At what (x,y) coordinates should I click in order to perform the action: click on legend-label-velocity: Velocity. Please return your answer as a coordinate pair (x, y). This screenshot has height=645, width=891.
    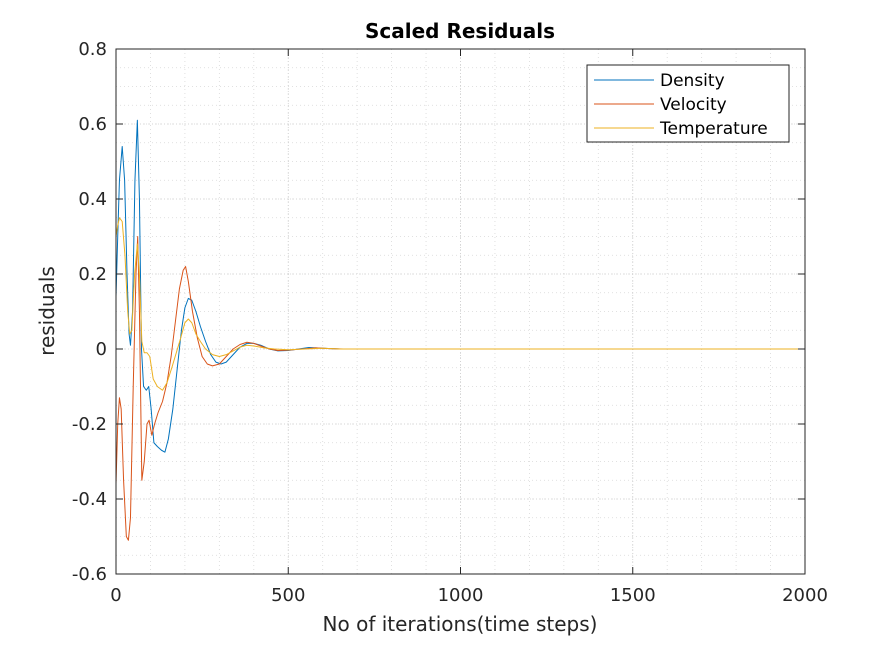
    Looking at the image, I should click on (693, 105).